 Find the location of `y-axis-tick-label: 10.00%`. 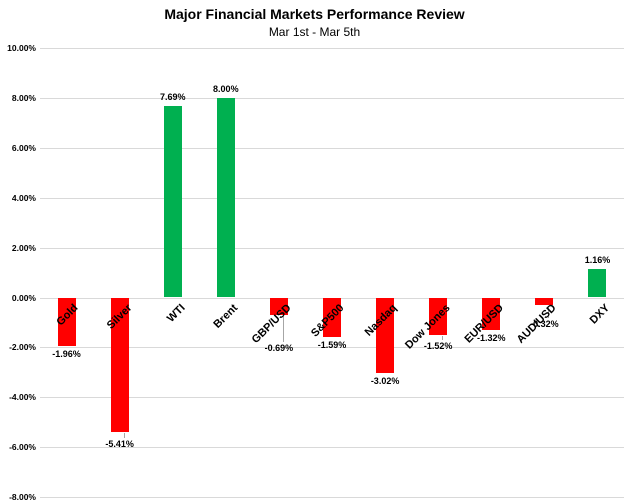

y-axis-tick-label: 10.00% is located at coordinates (21, 48).